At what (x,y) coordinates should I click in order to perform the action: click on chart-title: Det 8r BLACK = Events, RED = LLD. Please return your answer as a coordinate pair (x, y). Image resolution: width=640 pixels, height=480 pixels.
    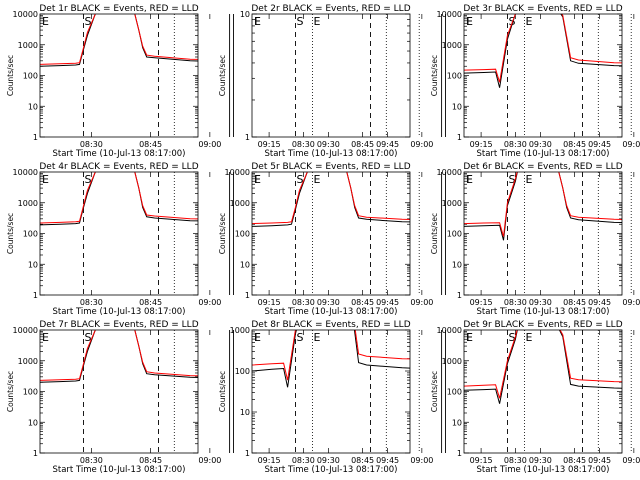
    Looking at the image, I should click on (330, 325).